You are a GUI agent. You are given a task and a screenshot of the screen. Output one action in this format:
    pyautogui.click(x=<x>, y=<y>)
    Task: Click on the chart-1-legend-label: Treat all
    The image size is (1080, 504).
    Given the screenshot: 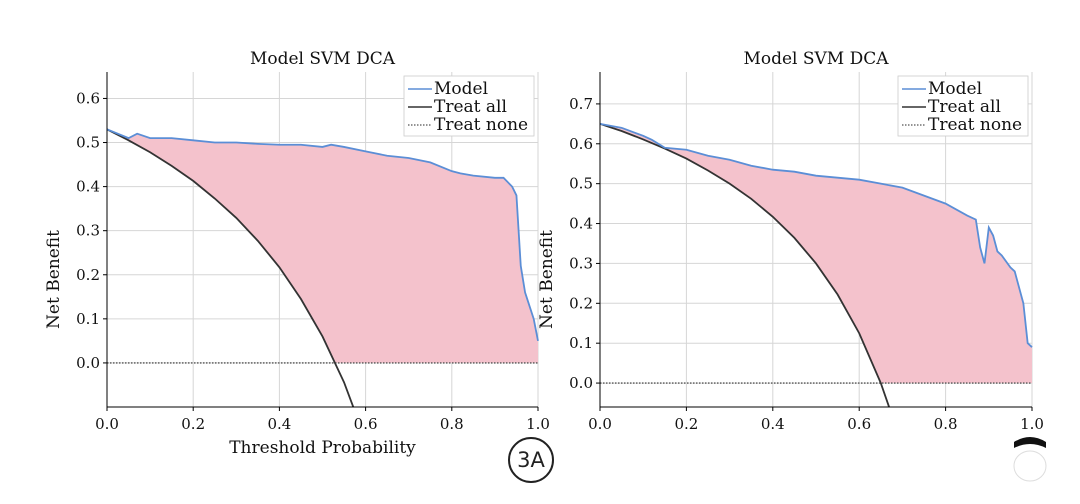 What is the action you would take?
    pyautogui.click(x=470, y=107)
    